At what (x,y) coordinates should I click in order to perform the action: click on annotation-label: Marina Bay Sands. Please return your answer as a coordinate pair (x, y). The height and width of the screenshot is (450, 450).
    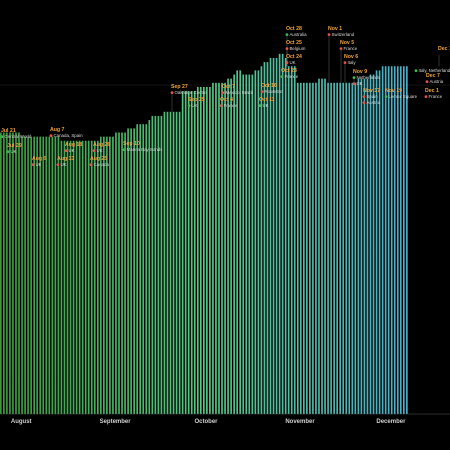
    Looking at the image, I should click on (145, 149).